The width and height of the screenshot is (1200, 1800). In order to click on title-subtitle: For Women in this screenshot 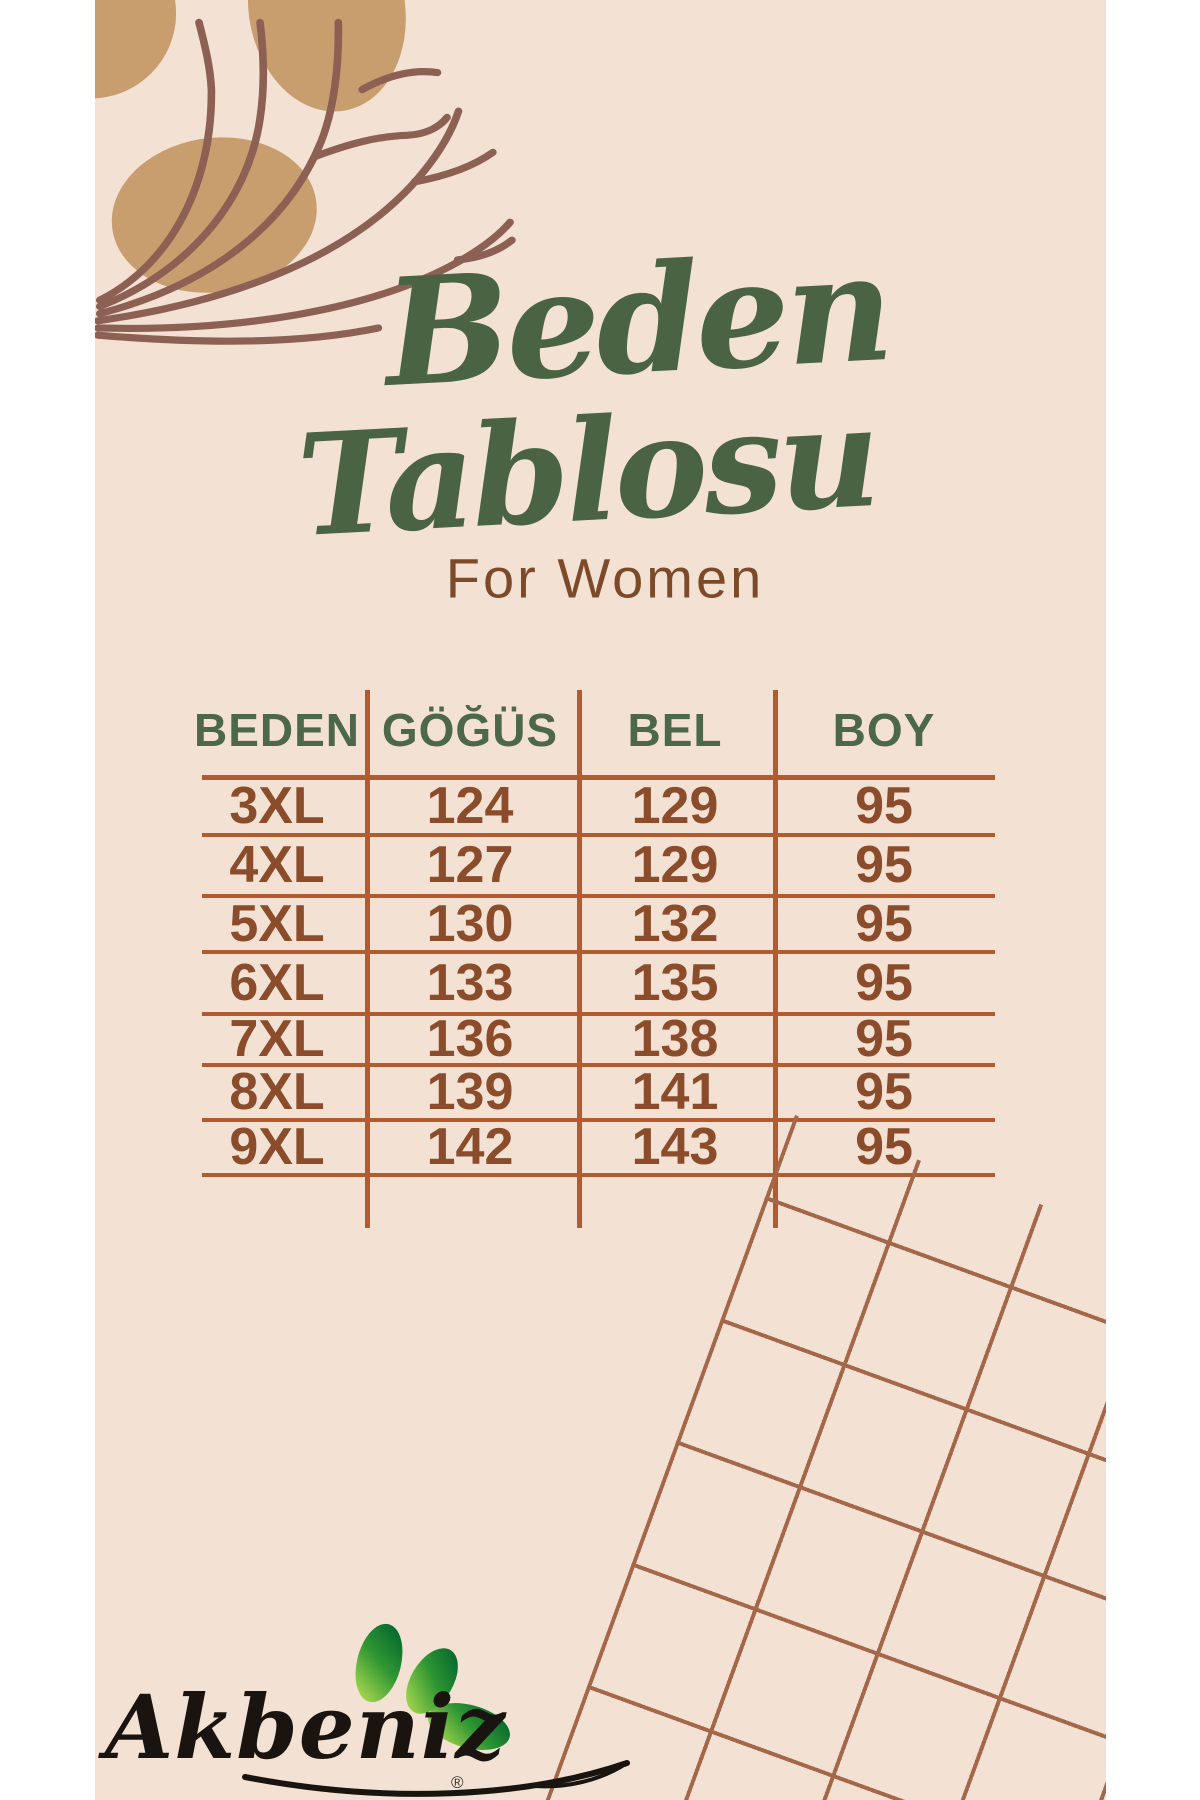, I will do `click(605, 578)`.